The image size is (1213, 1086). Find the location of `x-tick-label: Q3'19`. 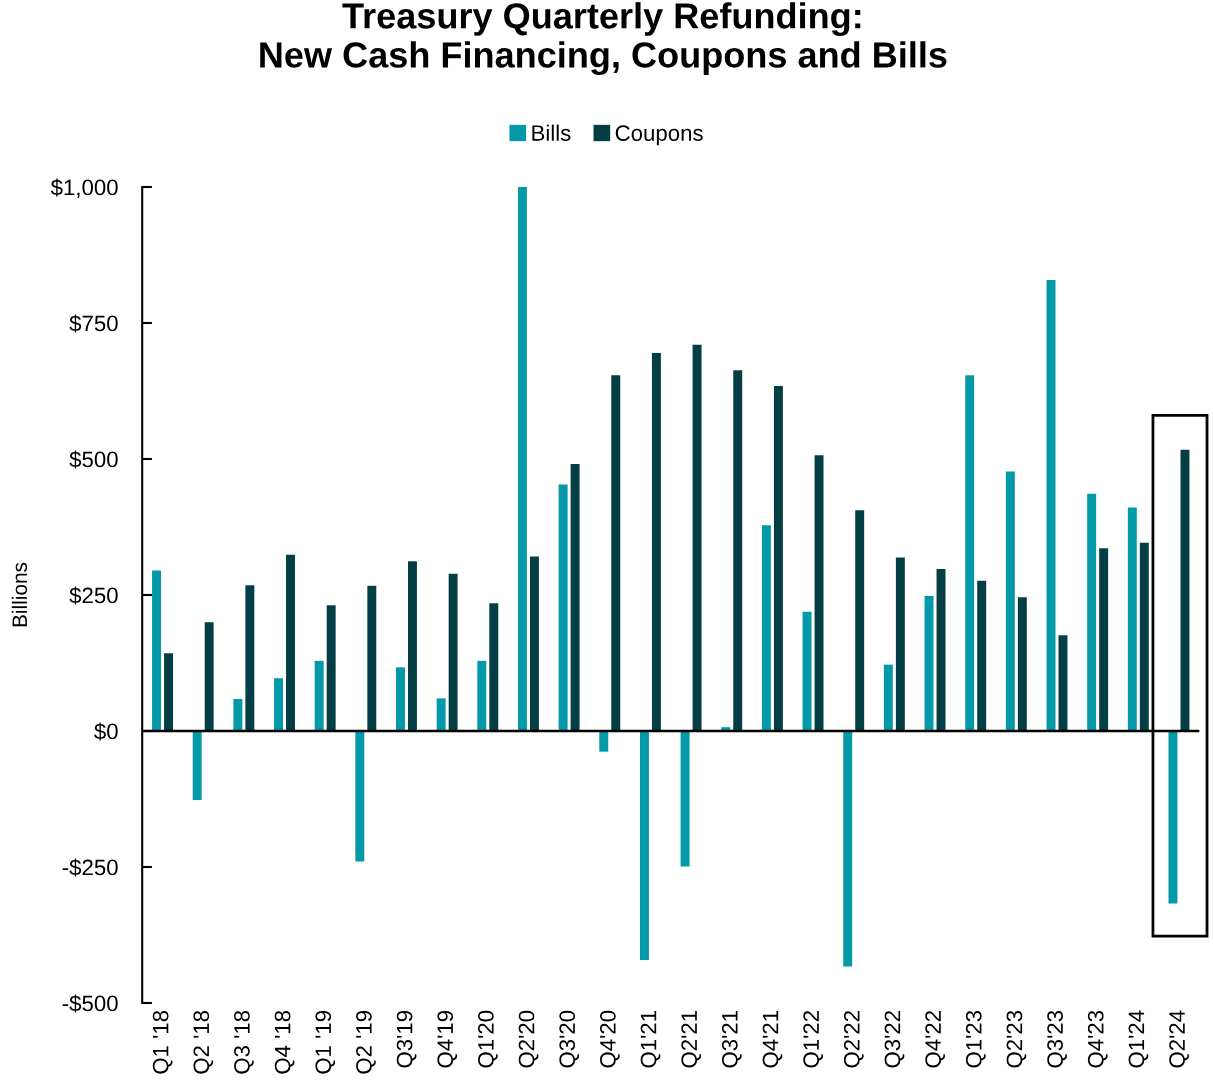

x-tick-label: Q3'19 is located at coordinates (406, 1039).